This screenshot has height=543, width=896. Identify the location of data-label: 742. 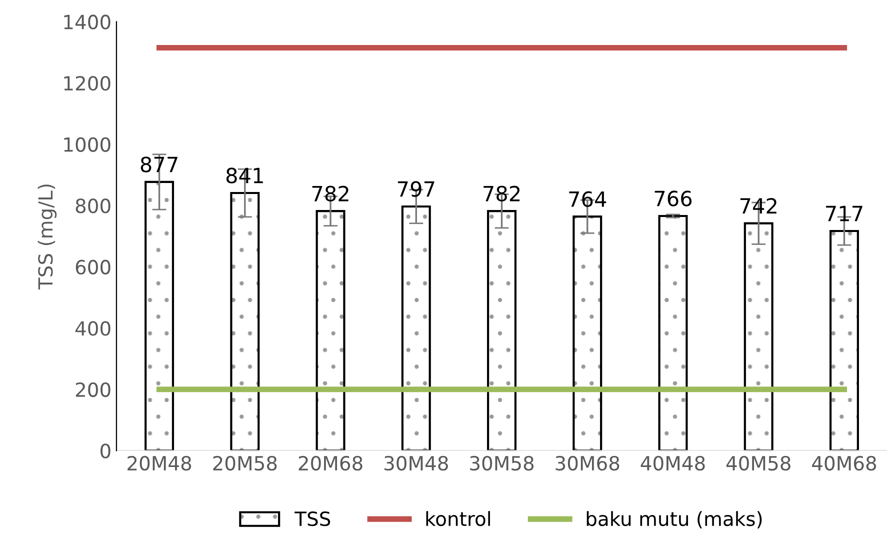
(758, 206).